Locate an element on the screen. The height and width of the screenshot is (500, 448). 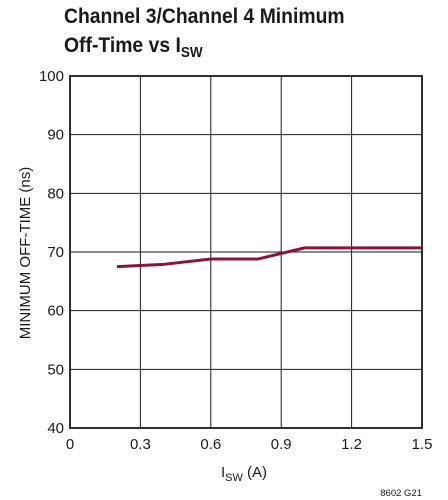
y-tick-labels: 40 50 60 70 80 90 100 is located at coordinates (51, 252).